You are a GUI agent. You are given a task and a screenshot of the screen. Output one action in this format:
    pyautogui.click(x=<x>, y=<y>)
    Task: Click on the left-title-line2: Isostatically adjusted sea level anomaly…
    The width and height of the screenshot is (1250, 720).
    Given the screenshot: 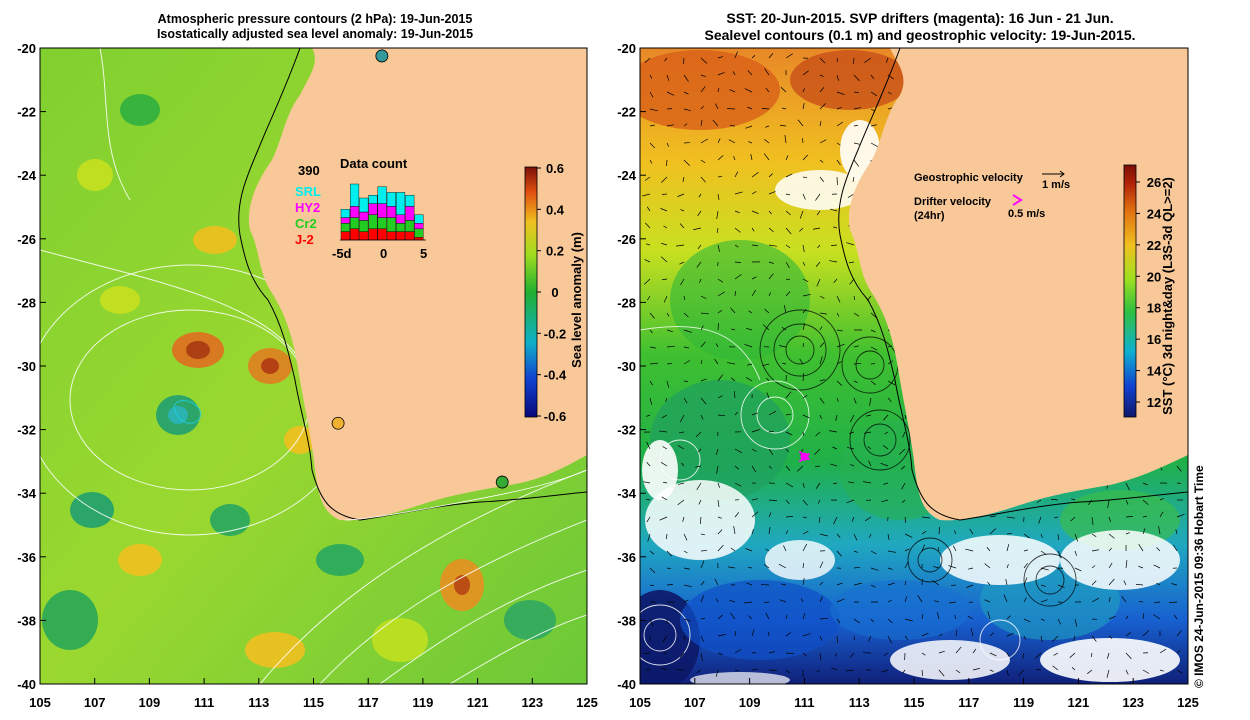 What is the action you would take?
    pyautogui.click(x=315, y=34)
    